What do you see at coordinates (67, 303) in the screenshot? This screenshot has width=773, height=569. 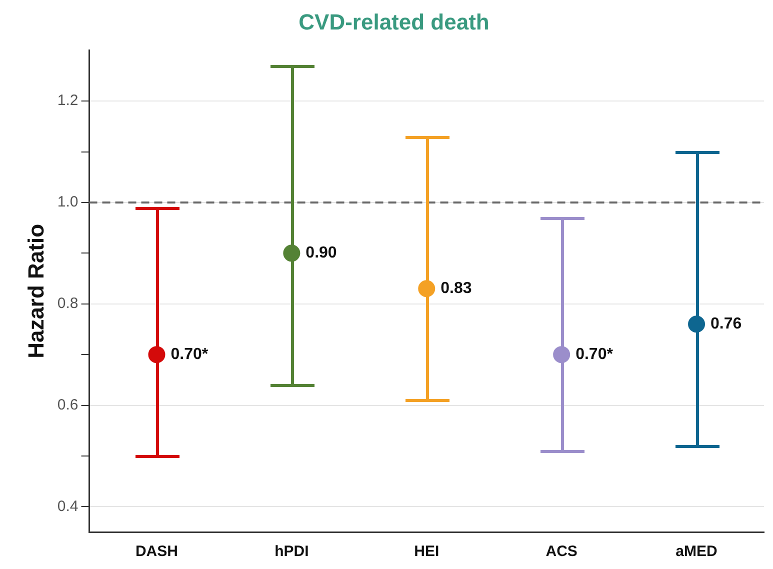 I see `y-tick-label: 0.8` at bounding box center [67, 303].